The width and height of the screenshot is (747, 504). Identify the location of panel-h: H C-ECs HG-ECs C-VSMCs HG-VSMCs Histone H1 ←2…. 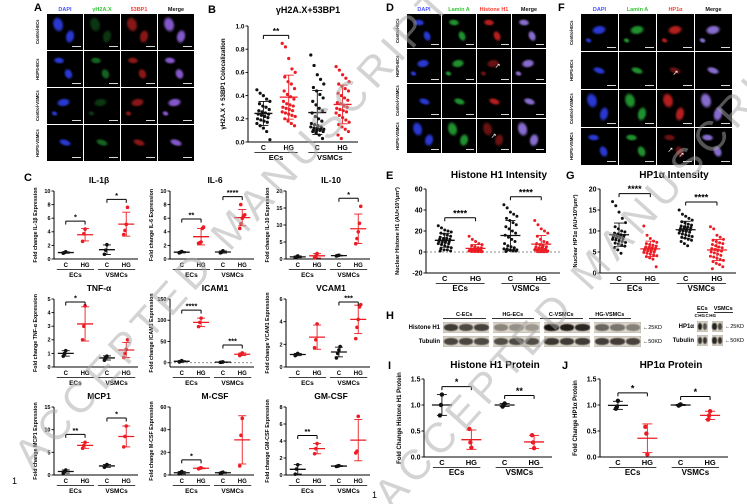
(565, 339).